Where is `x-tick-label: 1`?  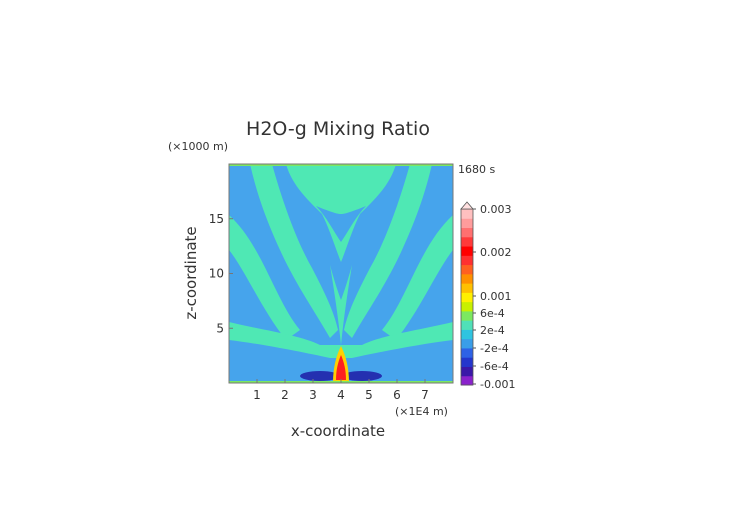 x-tick-label: 1 is located at coordinates (257, 395).